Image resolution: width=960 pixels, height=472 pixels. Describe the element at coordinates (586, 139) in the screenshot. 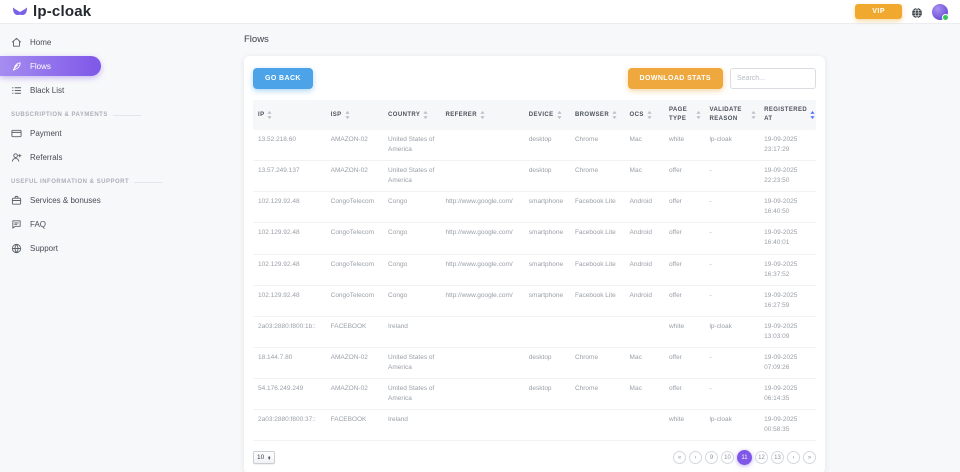

I see `cell: Chrome` at that location.